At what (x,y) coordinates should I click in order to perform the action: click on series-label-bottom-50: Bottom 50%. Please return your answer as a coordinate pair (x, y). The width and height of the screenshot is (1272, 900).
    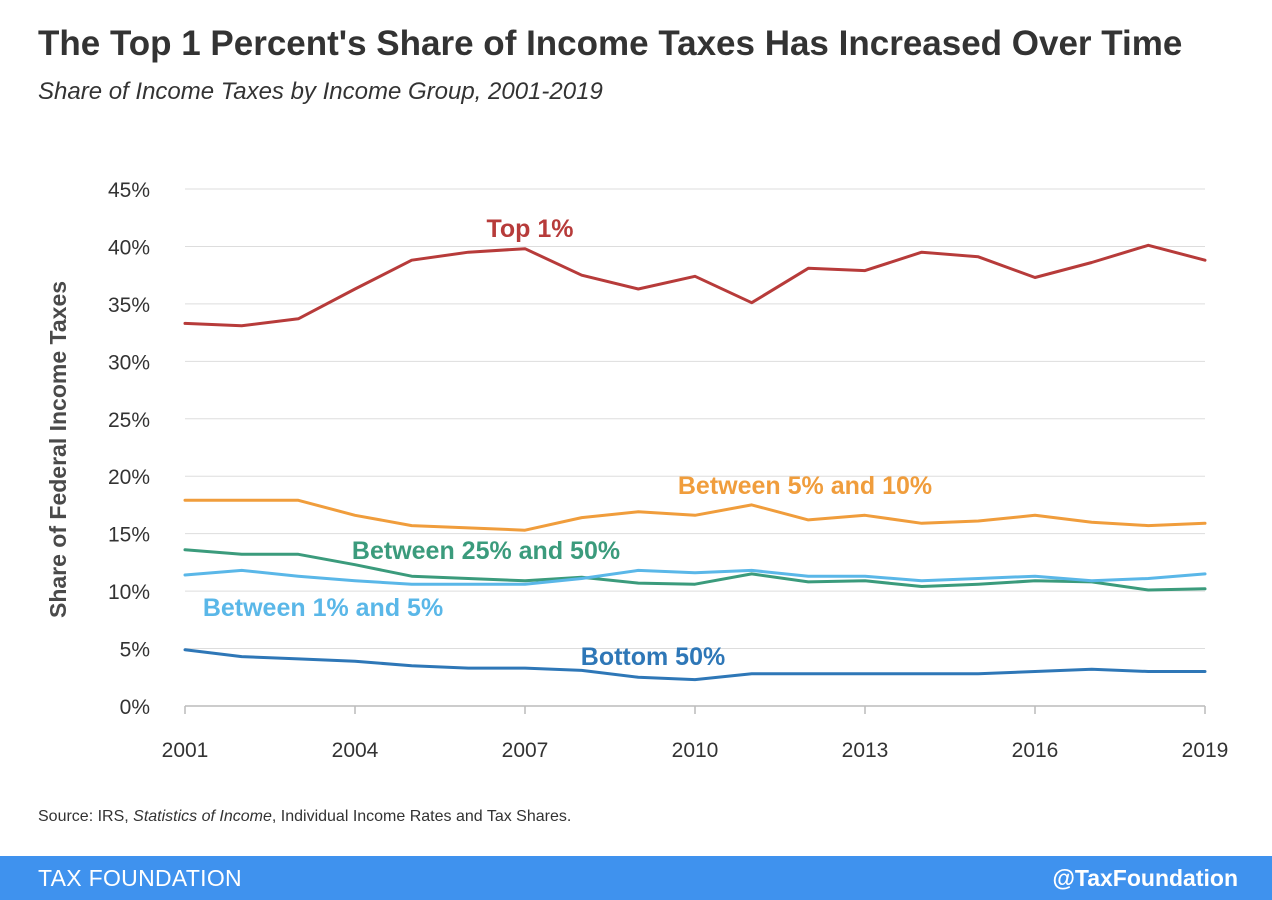
    Looking at the image, I should click on (653, 657).